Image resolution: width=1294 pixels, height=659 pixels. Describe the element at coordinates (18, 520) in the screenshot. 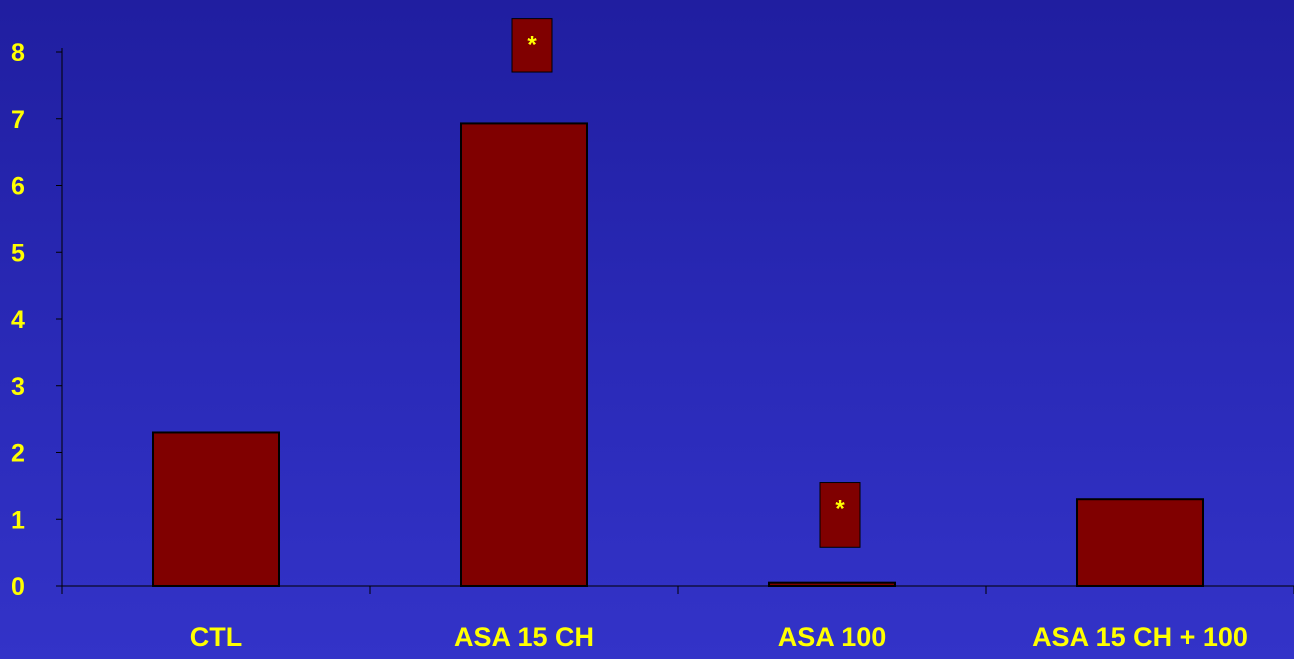

I see `y-tick-label: 1` at that location.